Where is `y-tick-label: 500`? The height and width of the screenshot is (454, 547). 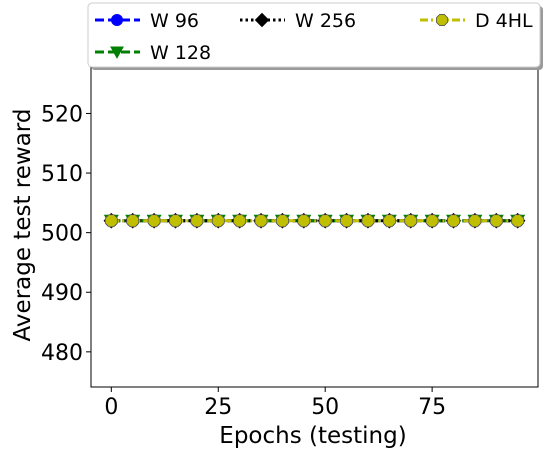
y-tick-label: 500 is located at coordinates (62, 234).